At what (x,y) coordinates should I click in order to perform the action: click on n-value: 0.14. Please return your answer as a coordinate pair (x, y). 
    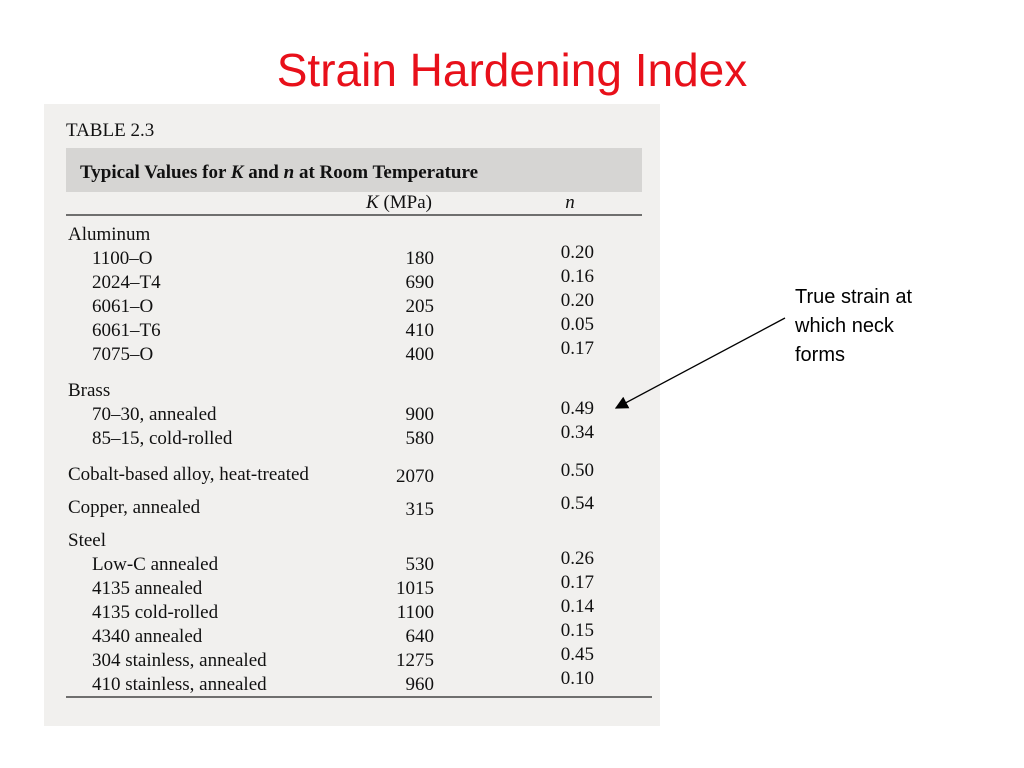
    Looking at the image, I should click on (578, 606).